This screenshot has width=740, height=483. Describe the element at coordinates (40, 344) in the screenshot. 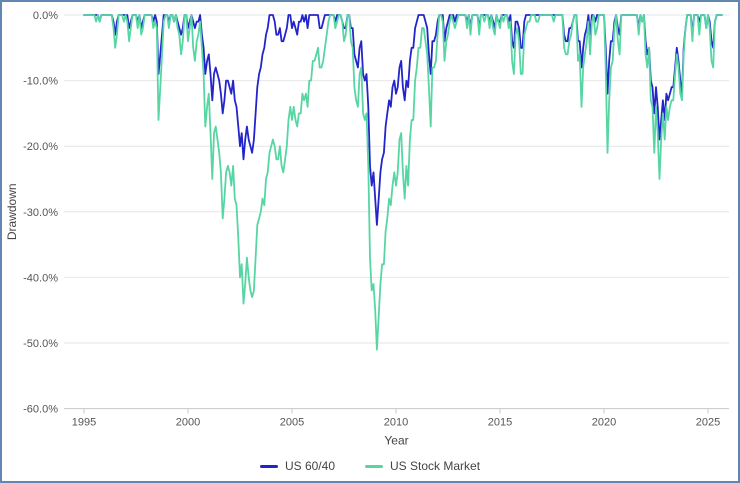

I see `y-tick-label: -50.0%` at that location.